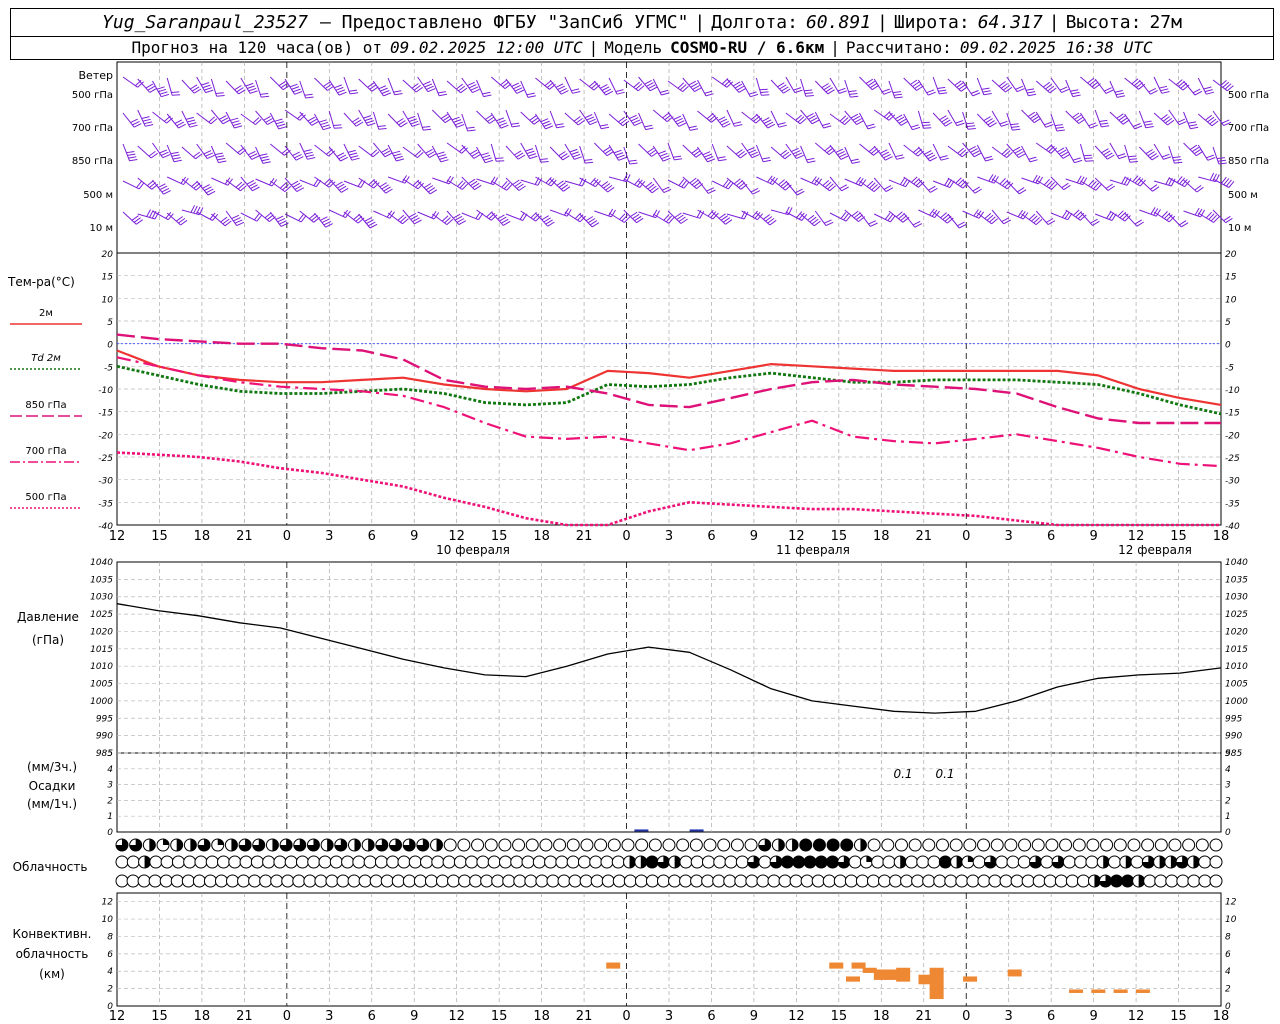 The width and height of the screenshot is (1280, 1024). I want to click on temp-ytick-left: -40, so click(105, 527).